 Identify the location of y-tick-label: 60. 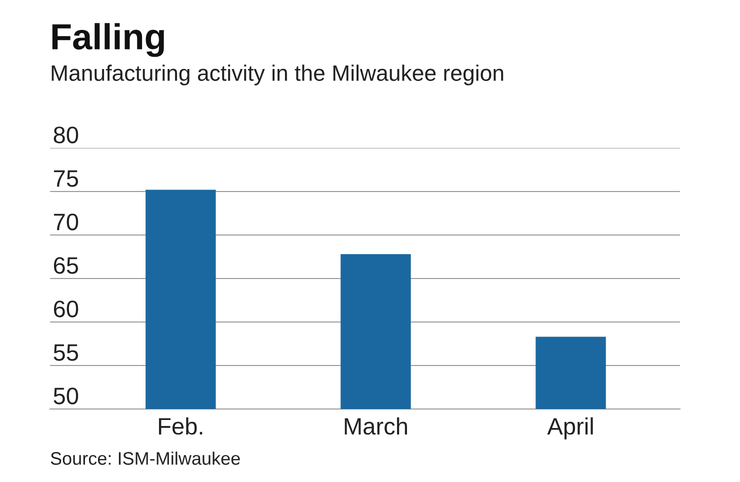
(66, 309).